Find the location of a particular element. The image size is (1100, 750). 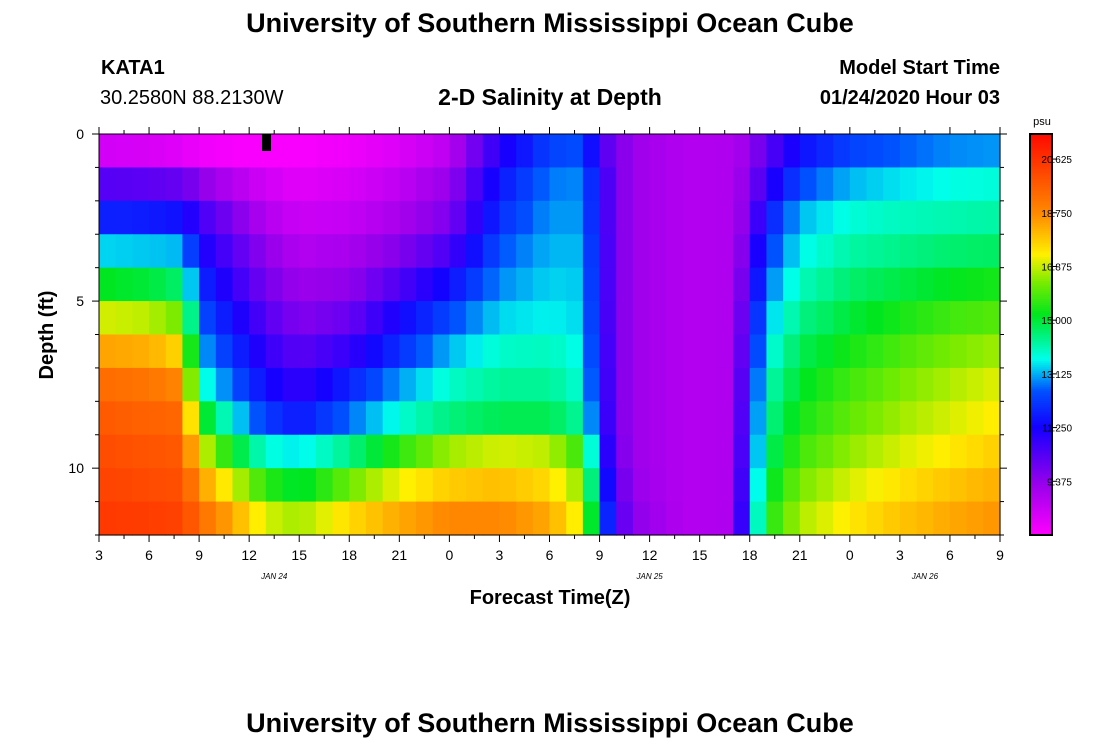

date-label: JAN 25 is located at coordinates (649, 576).